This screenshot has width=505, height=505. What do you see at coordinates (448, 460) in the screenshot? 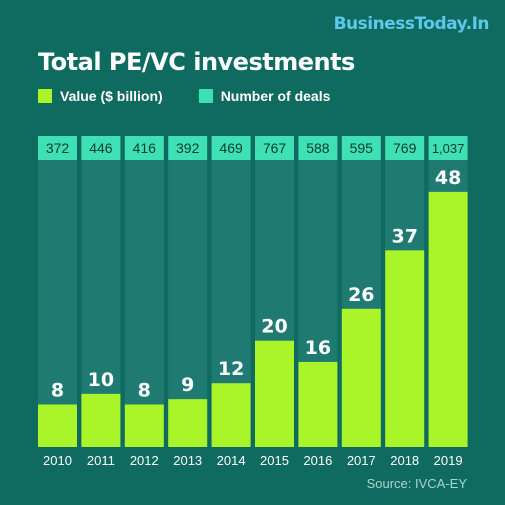
I see `x-tick-label: 2019` at bounding box center [448, 460].